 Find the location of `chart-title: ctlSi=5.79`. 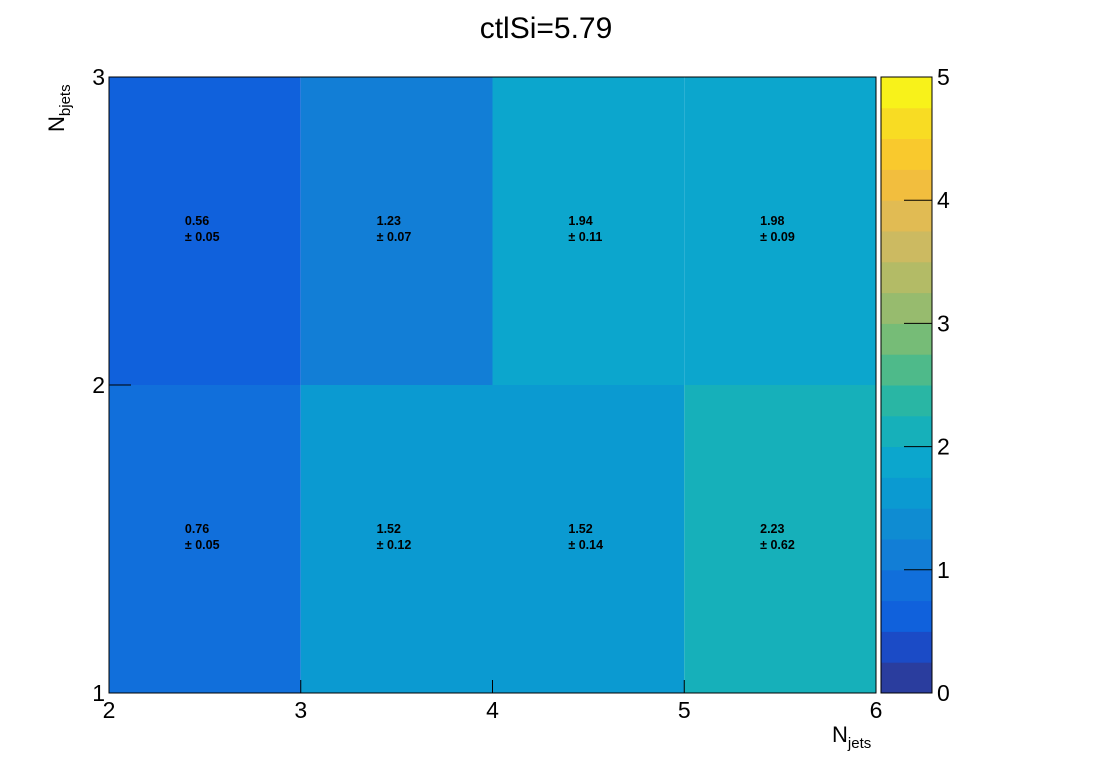

chart-title: ctlSi=5.79 is located at coordinates (546, 28).